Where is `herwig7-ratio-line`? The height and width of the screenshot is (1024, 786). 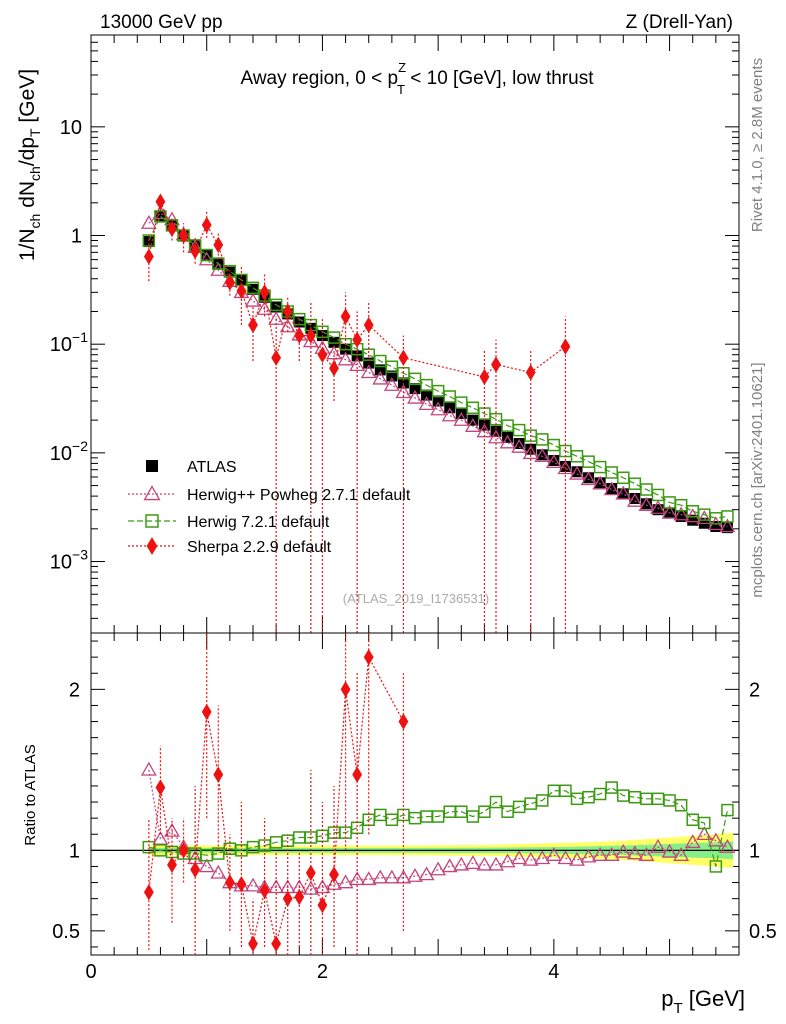 herwig7-ratio-line is located at coordinates (438, 826).